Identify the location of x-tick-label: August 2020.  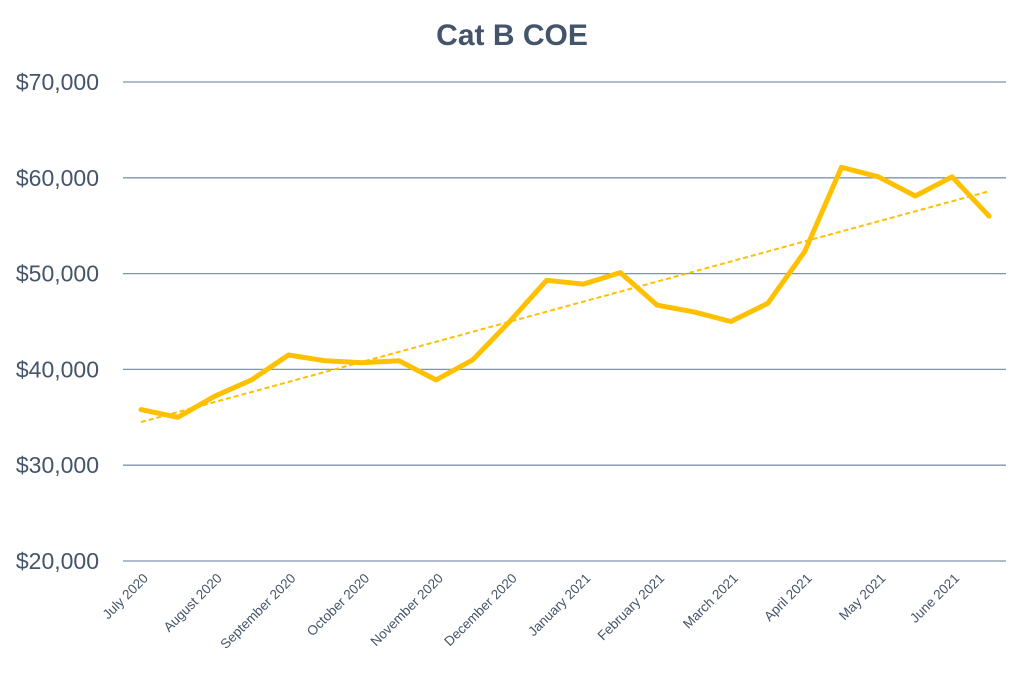
(193, 603).